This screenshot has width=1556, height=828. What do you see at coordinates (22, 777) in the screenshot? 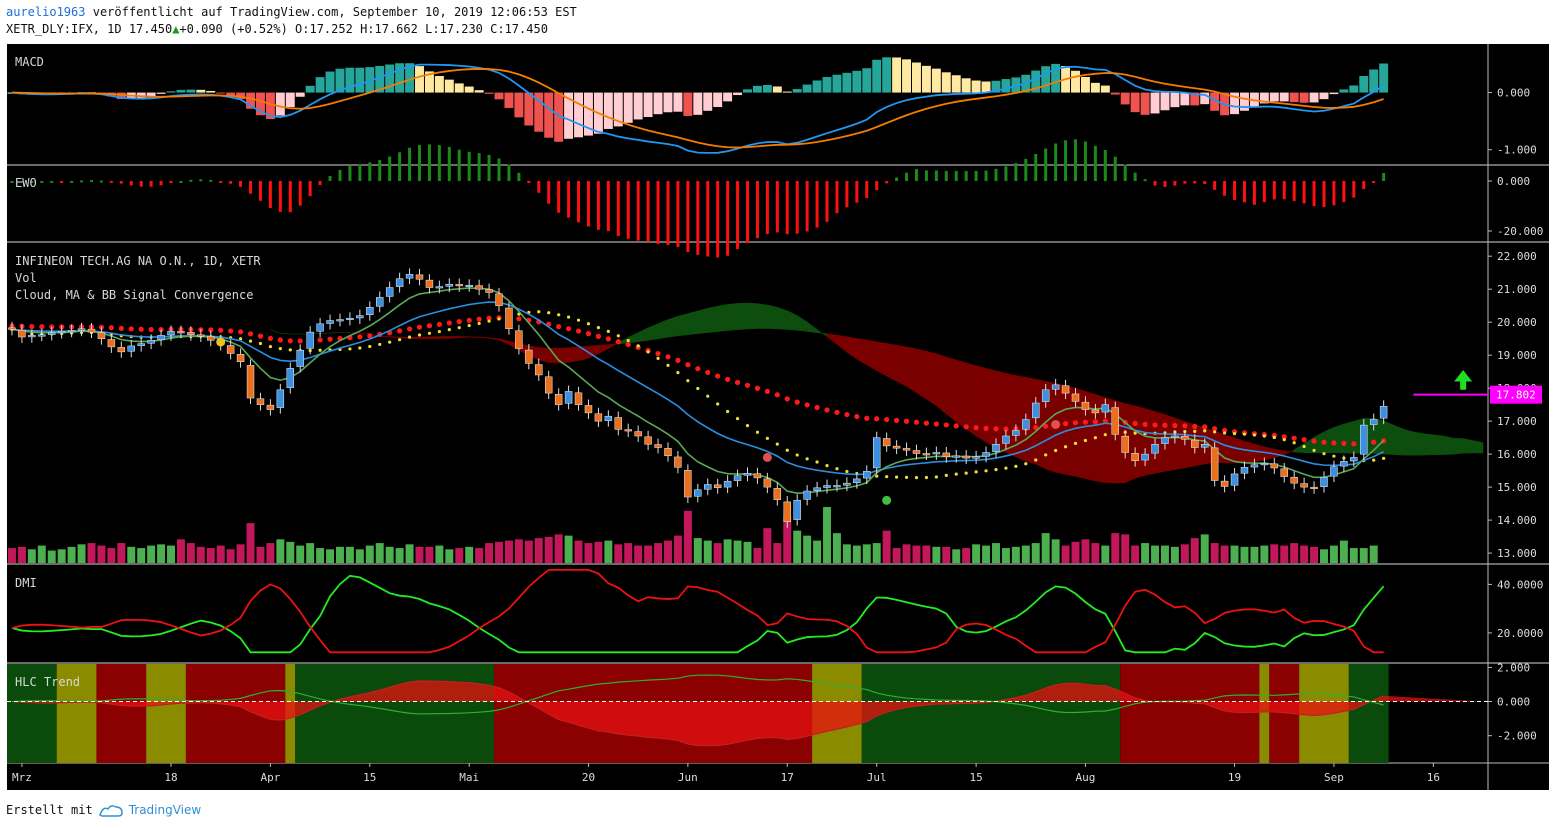
I see `time-tick-label: Mrz` at bounding box center [22, 777].